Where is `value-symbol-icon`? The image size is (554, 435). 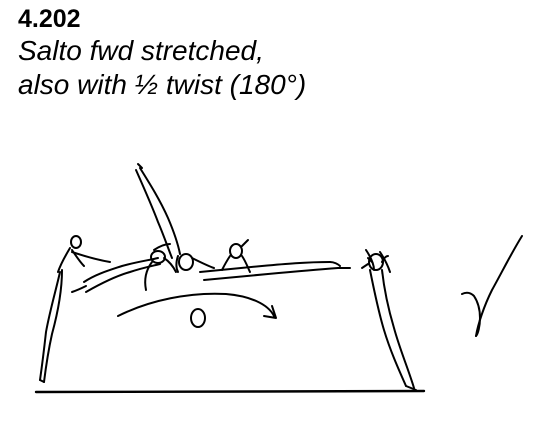
value-symbol-icon is located at coordinates (492, 286).